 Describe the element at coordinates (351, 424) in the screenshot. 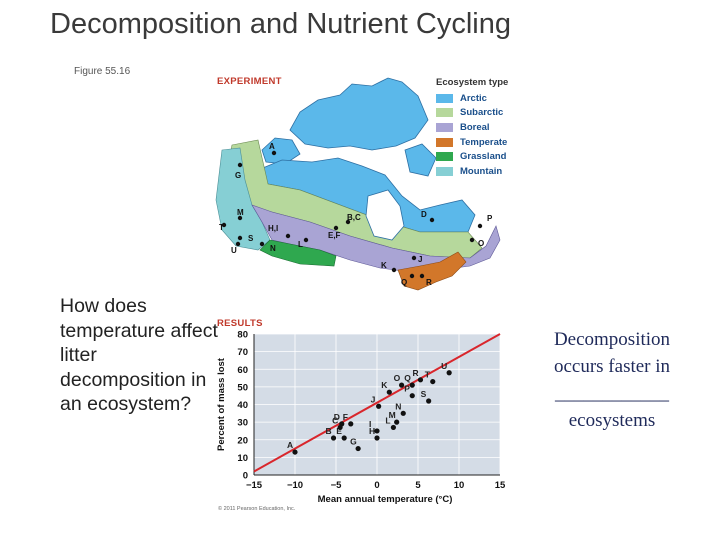

I see `data-point-f` at that location.